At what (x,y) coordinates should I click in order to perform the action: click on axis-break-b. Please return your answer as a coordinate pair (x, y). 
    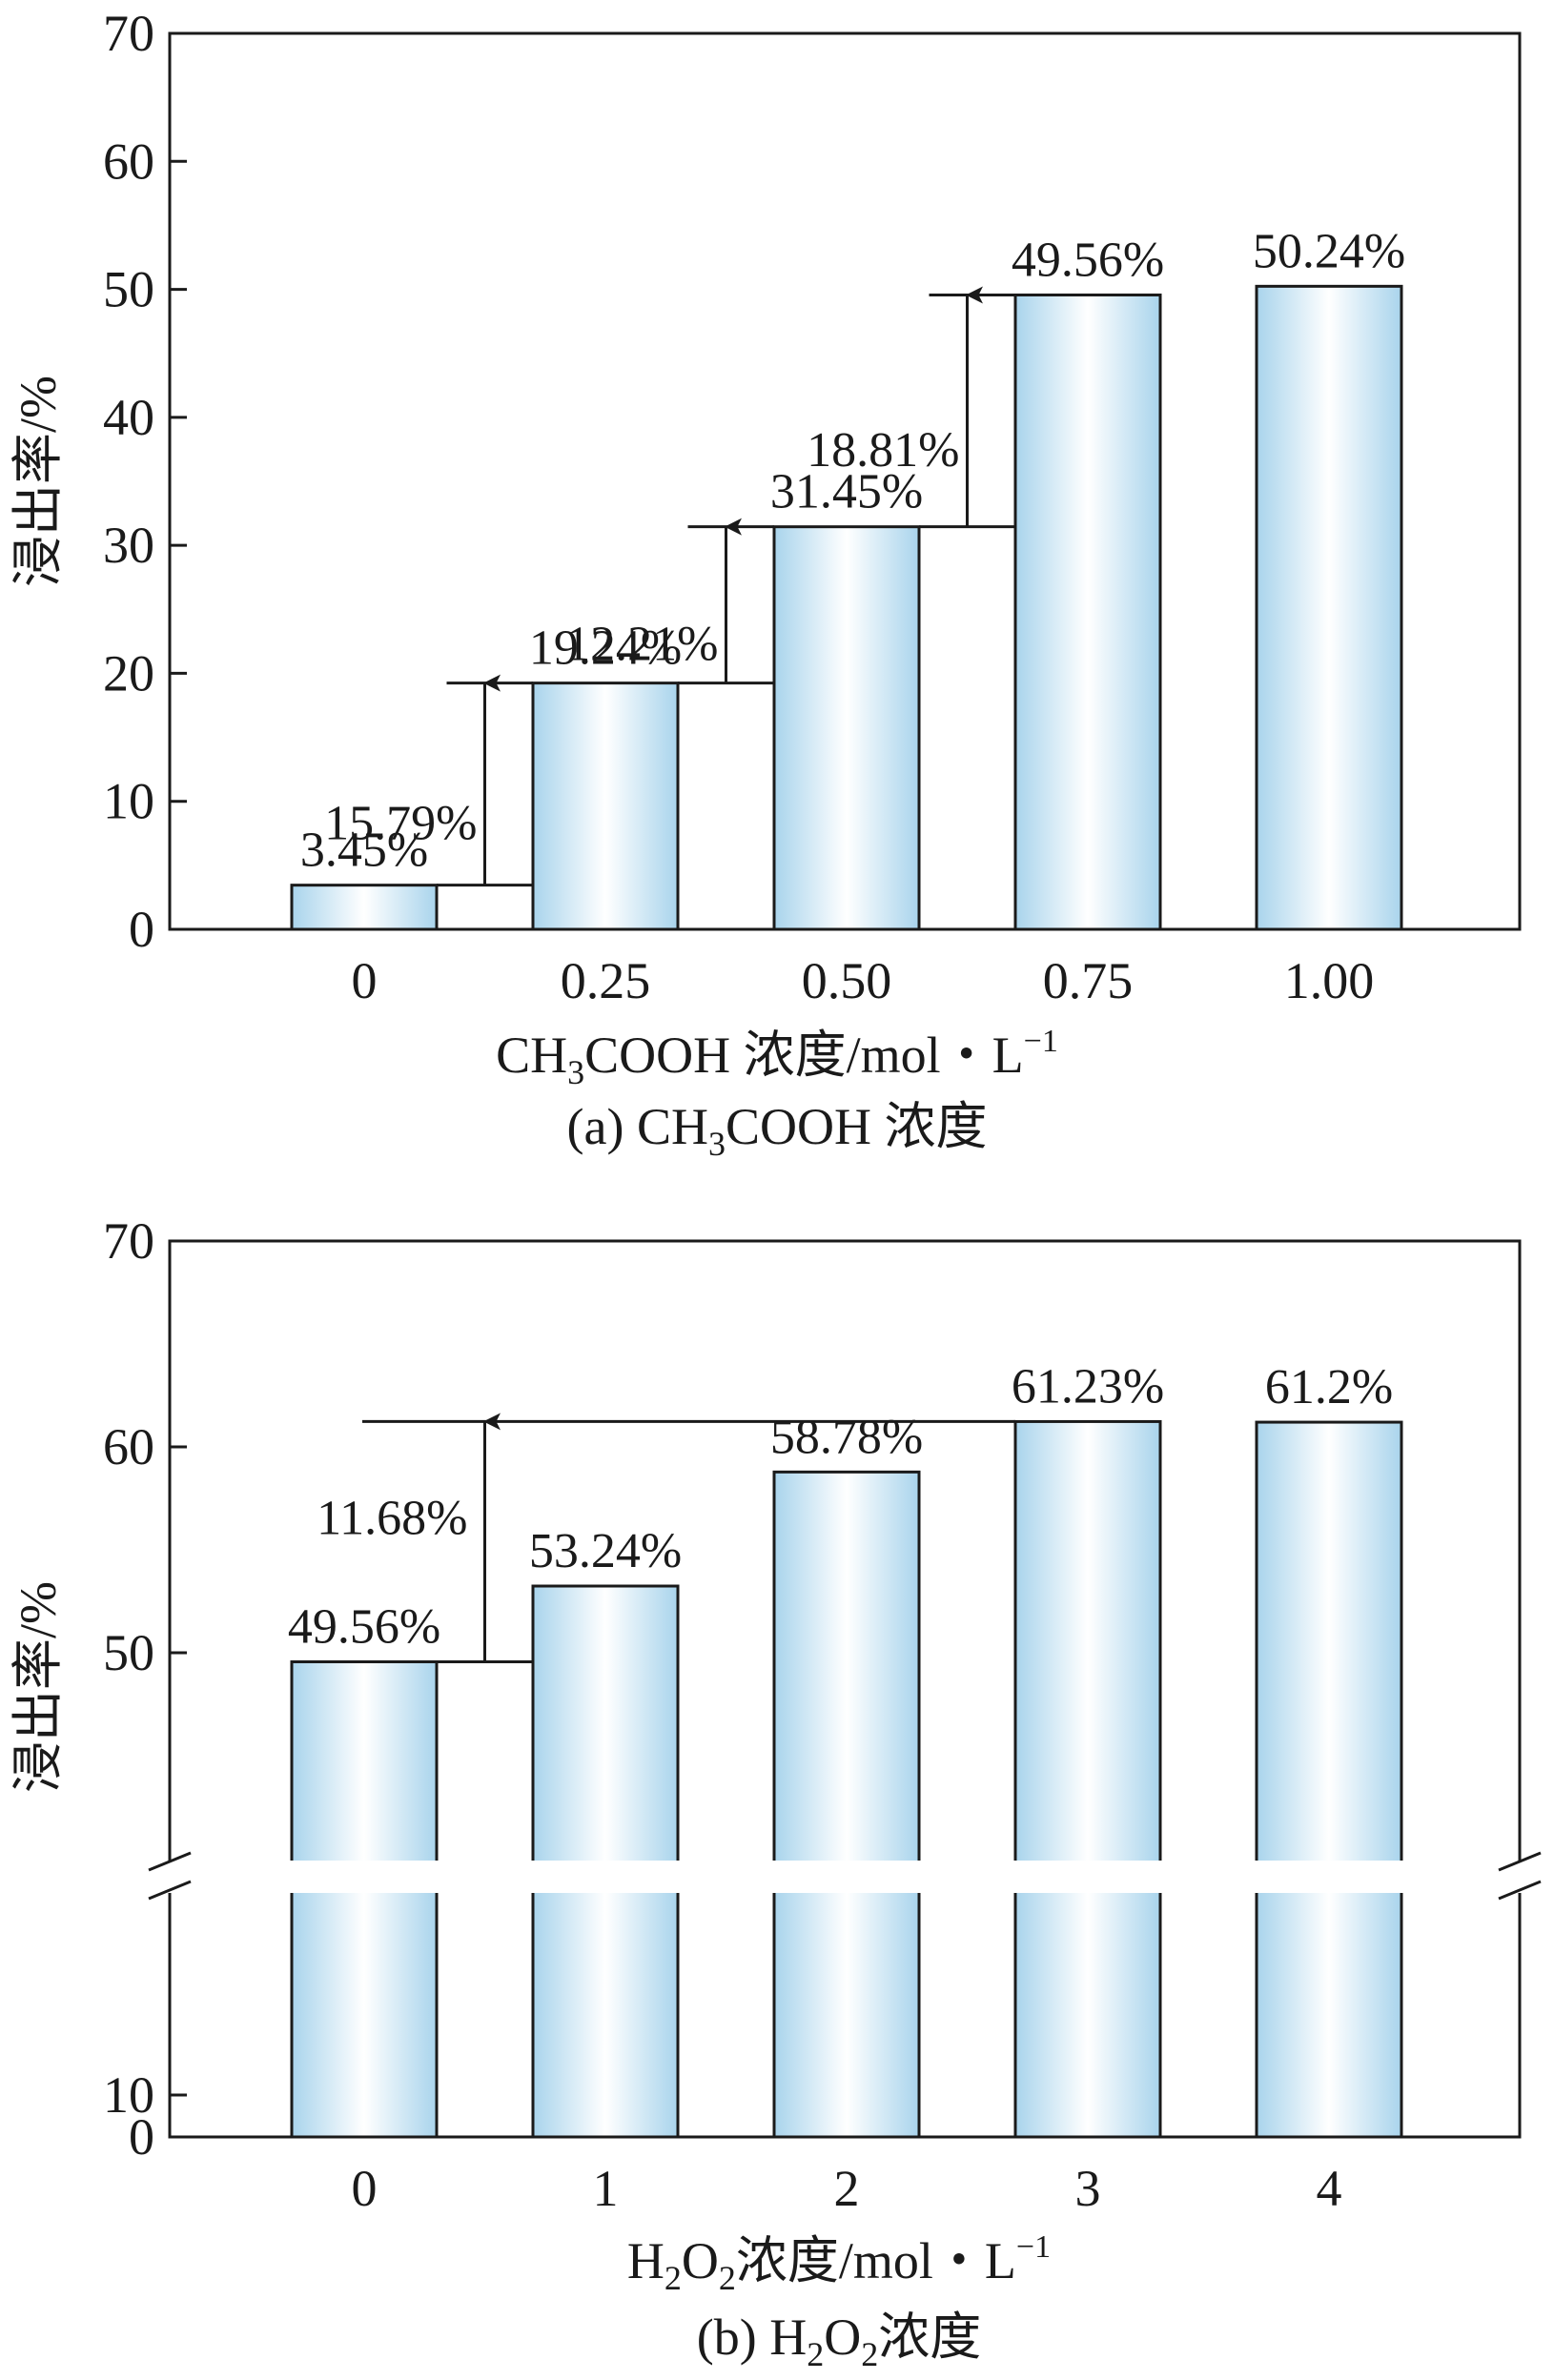
    Looking at the image, I should click on (845, 1876).